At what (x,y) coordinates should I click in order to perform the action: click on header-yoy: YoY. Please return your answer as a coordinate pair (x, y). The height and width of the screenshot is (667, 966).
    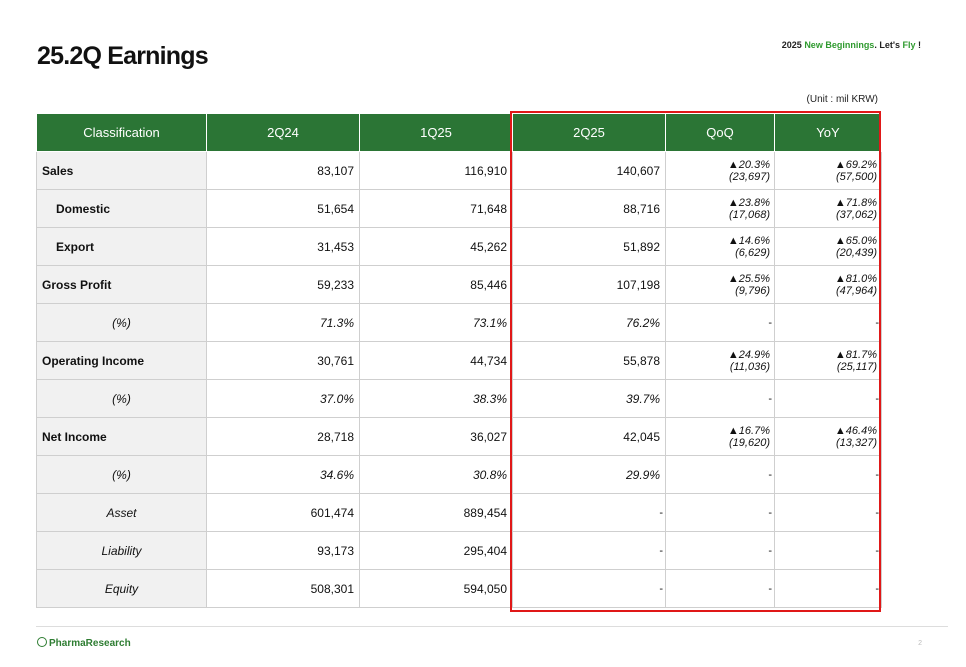
    Looking at the image, I should click on (828, 132).